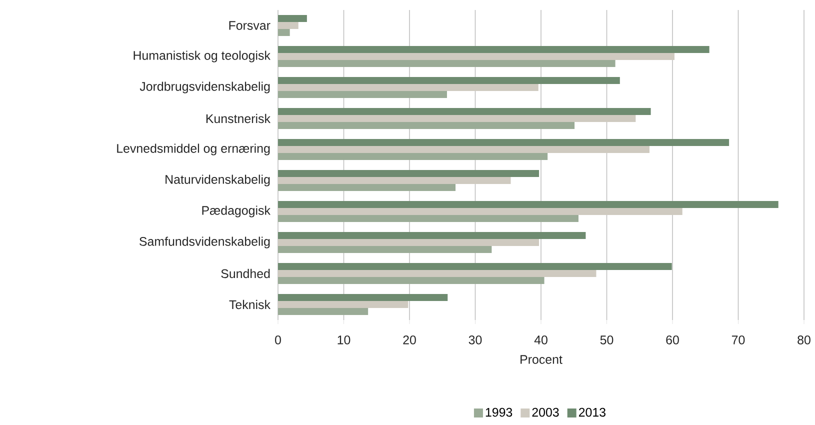  What do you see at coordinates (541, 359) in the screenshot?
I see `x-axis-title: Procent` at bounding box center [541, 359].